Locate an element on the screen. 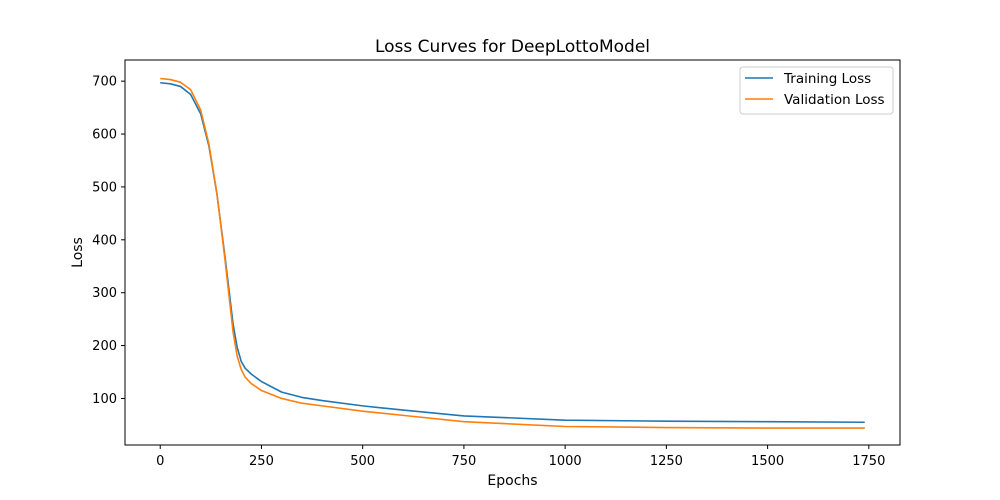  x-tick-label: 1250 is located at coordinates (666, 461).